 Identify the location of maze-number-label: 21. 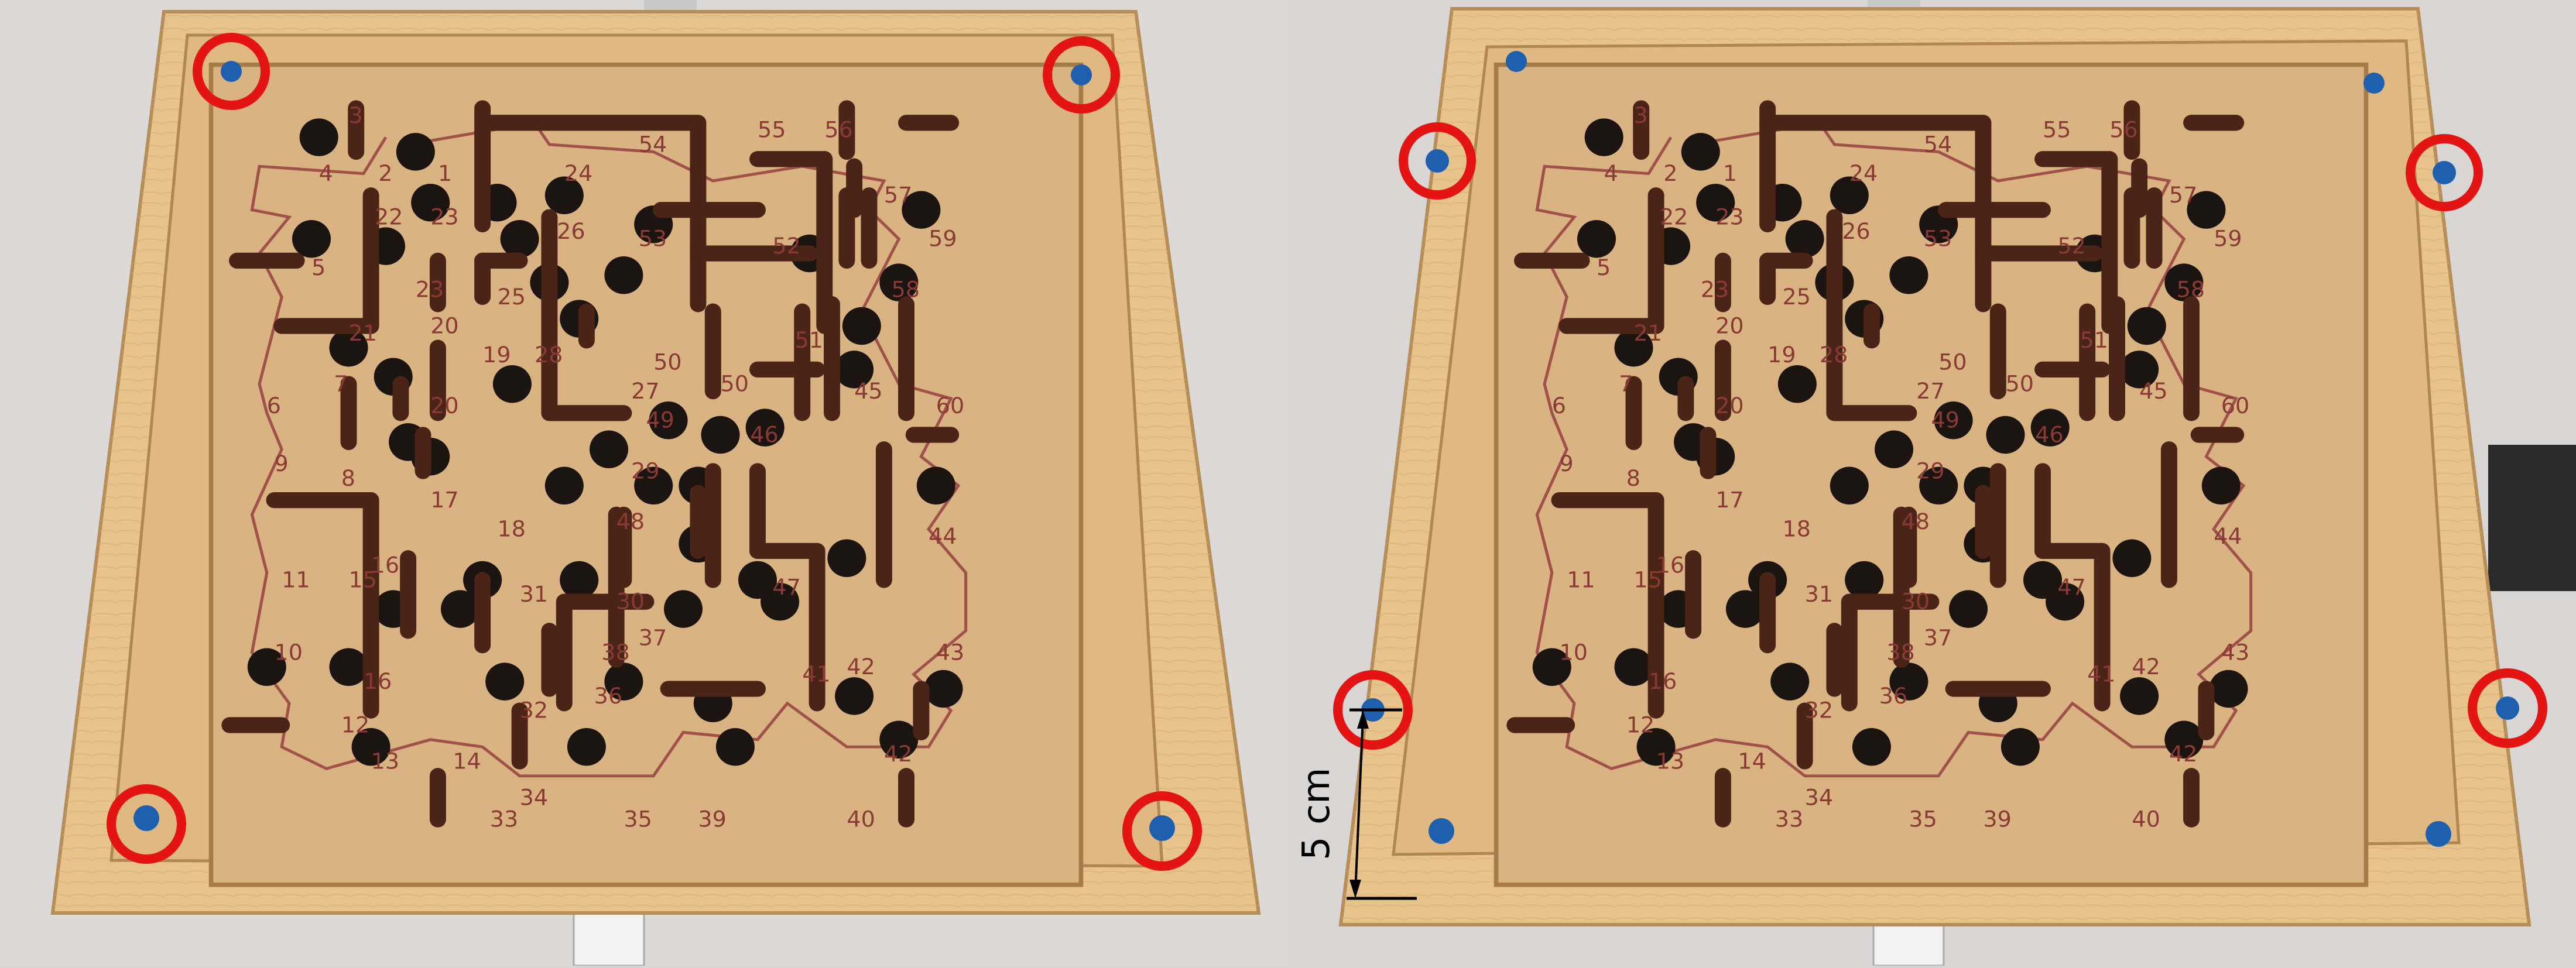
(1648, 332).